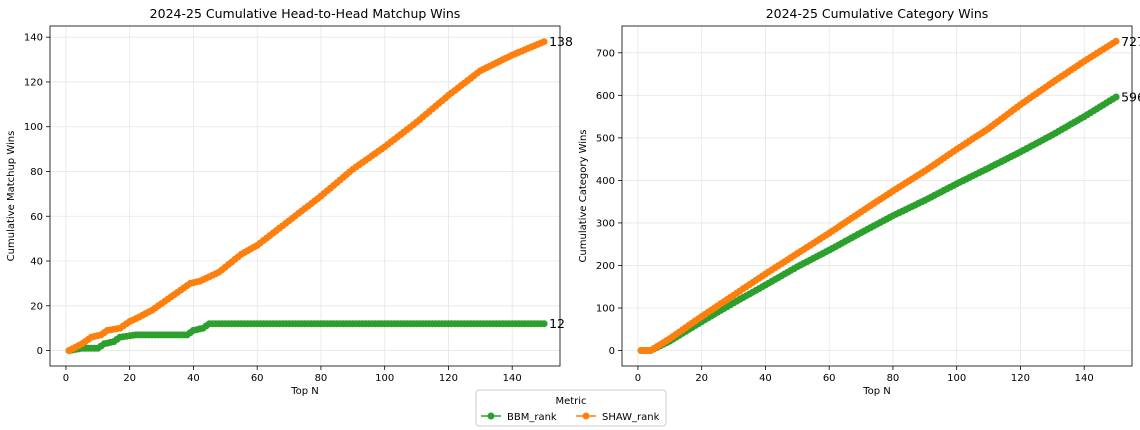 The image size is (1140, 430). What do you see at coordinates (605, 53) in the screenshot?
I see `y-tick-label: 700` at bounding box center [605, 53].